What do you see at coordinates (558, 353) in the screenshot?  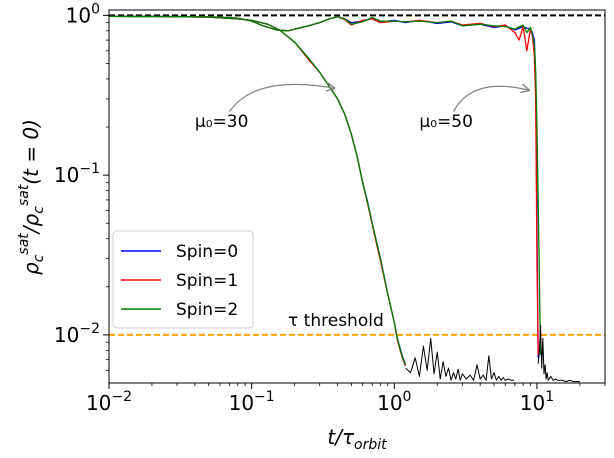 I see `series-threshold-noise-mu50` at bounding box center [558, 353].